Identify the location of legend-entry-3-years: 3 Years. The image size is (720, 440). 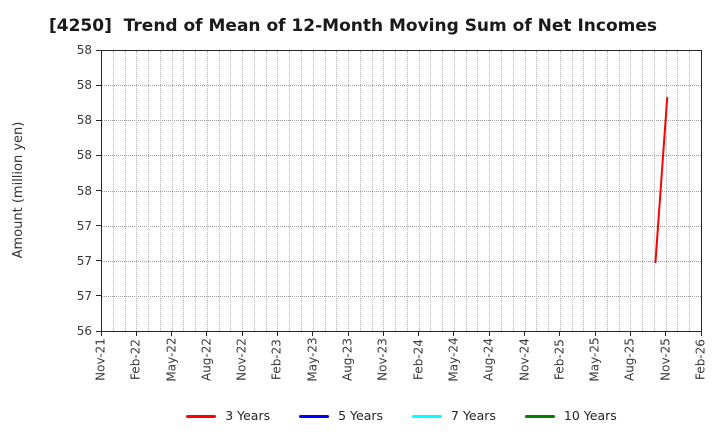
(228, 416).